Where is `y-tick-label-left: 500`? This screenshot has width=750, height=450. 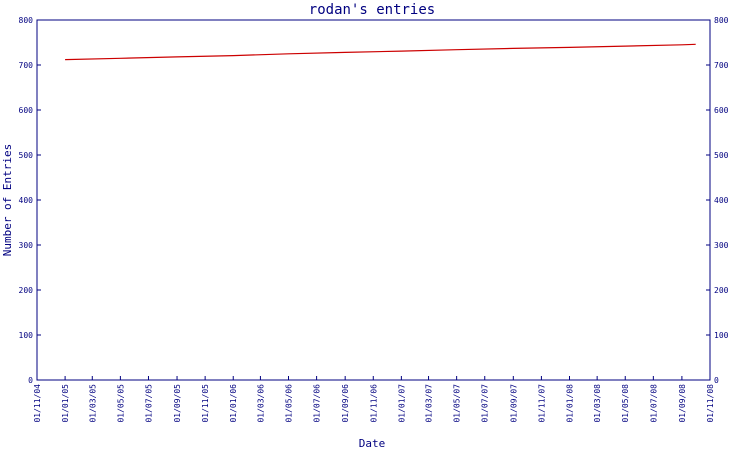 y-tick-label-left: 500 is located at coordinates (26, 155).